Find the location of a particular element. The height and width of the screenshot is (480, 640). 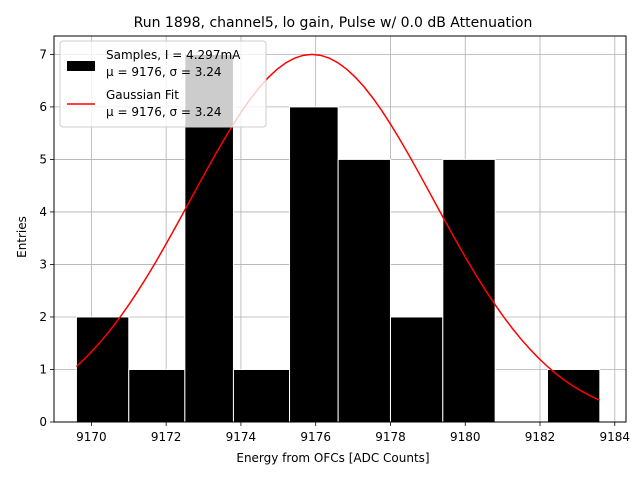

x-tick-label: 9170 is located at coordinates (91, 437).